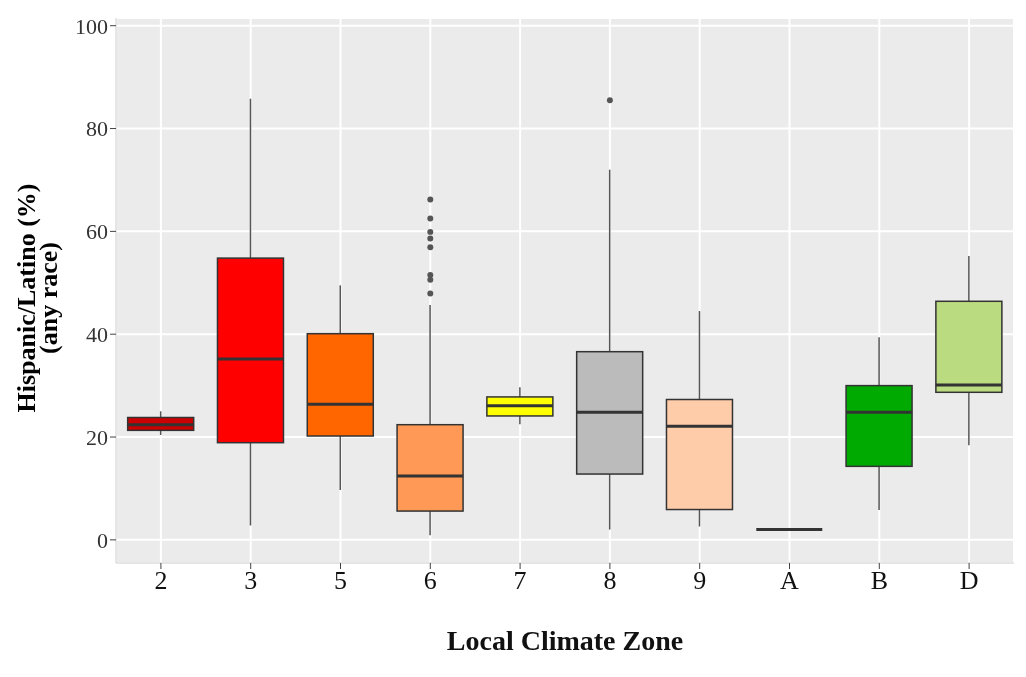  I want to click on x-tick-label: B, so click(879, 581).